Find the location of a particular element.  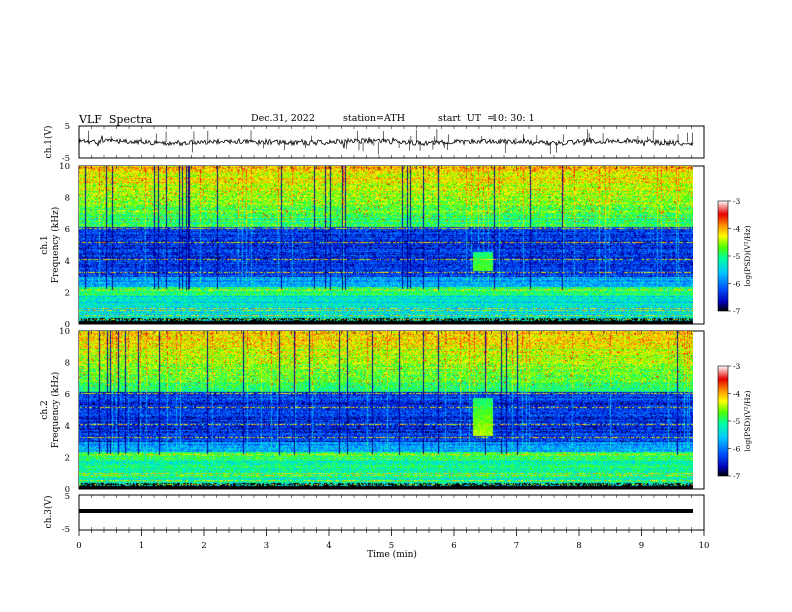

ch1-waveform-panel: ch.1(V) 5 -5 is located at coordinates (374, 143).